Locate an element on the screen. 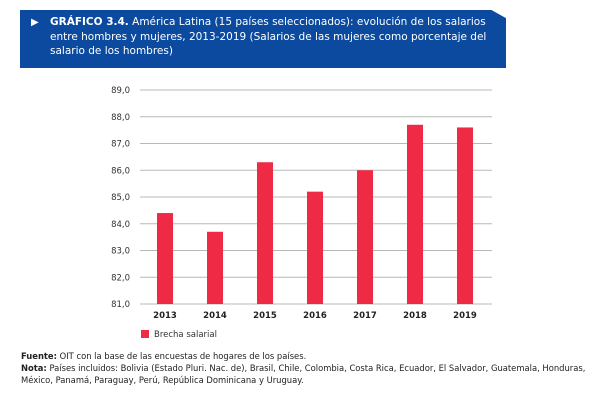 This screenshot has width=600, height=400. source-label: Fuente: is located at coordinates (39, 356).